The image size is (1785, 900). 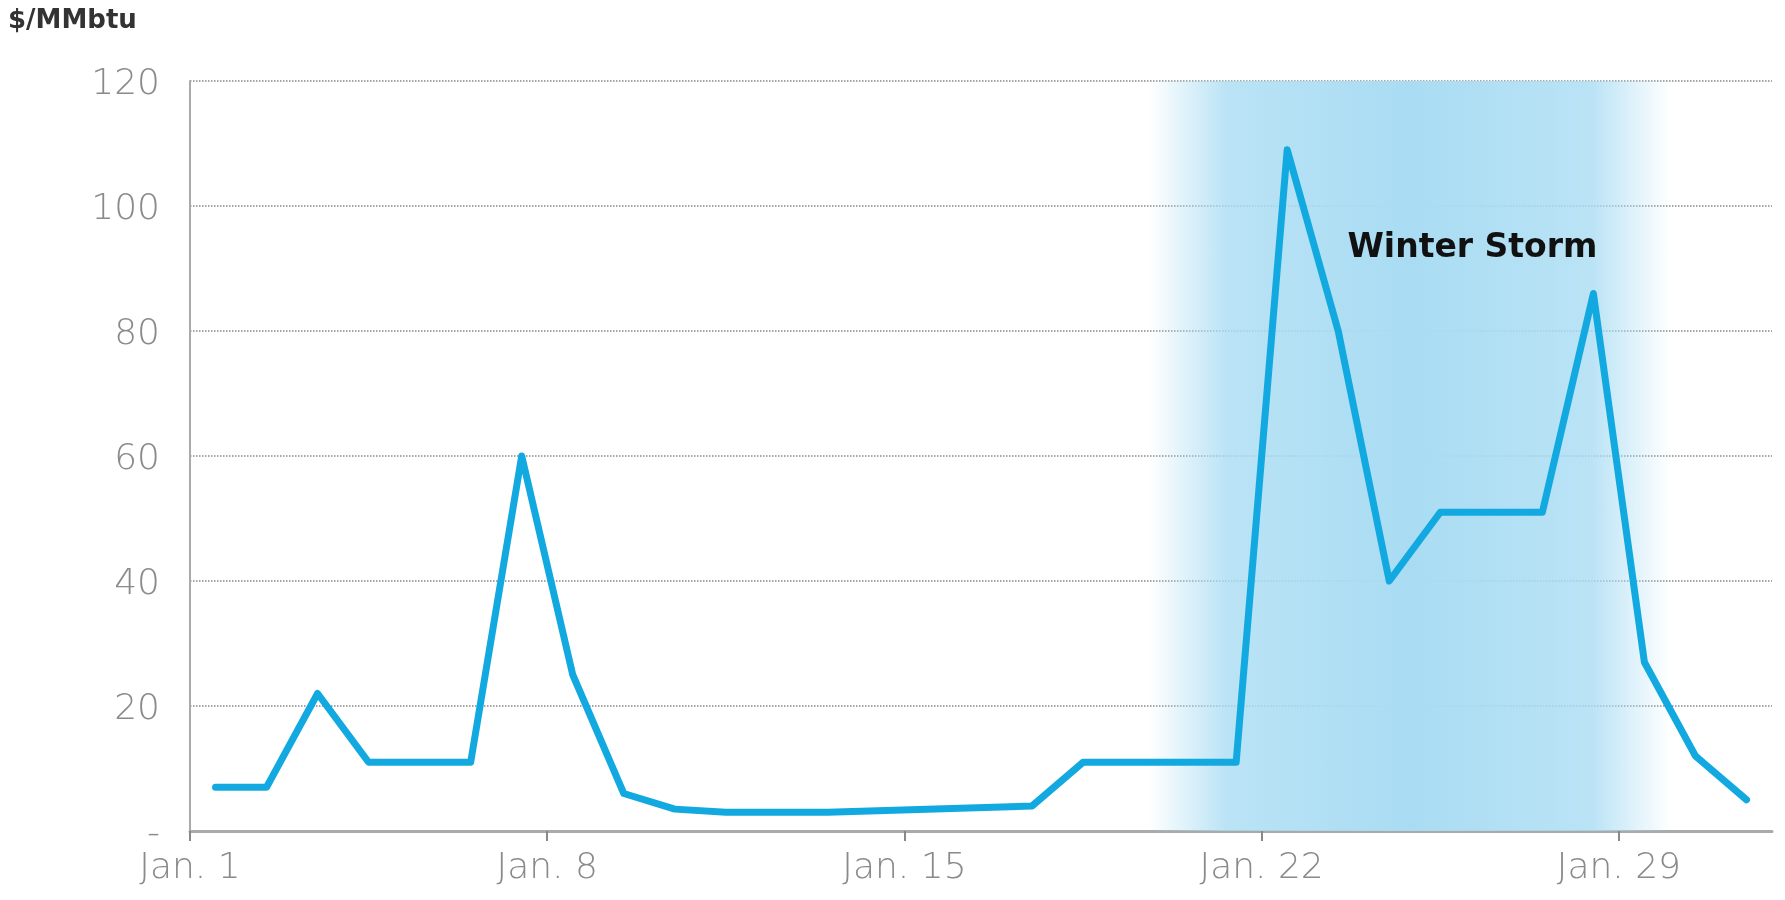 What do you see at coordinates (137, 331) in the screenshot?
I see `y-tick-label: 80` at bounding box center [137, 331].